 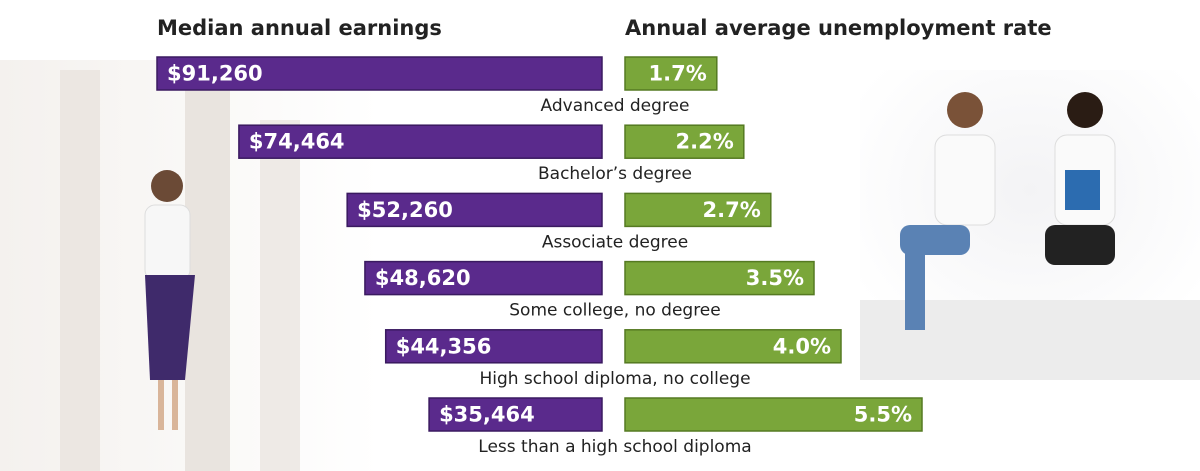 I want to click on value-label: 1.7%, so click(x=678, y=74).